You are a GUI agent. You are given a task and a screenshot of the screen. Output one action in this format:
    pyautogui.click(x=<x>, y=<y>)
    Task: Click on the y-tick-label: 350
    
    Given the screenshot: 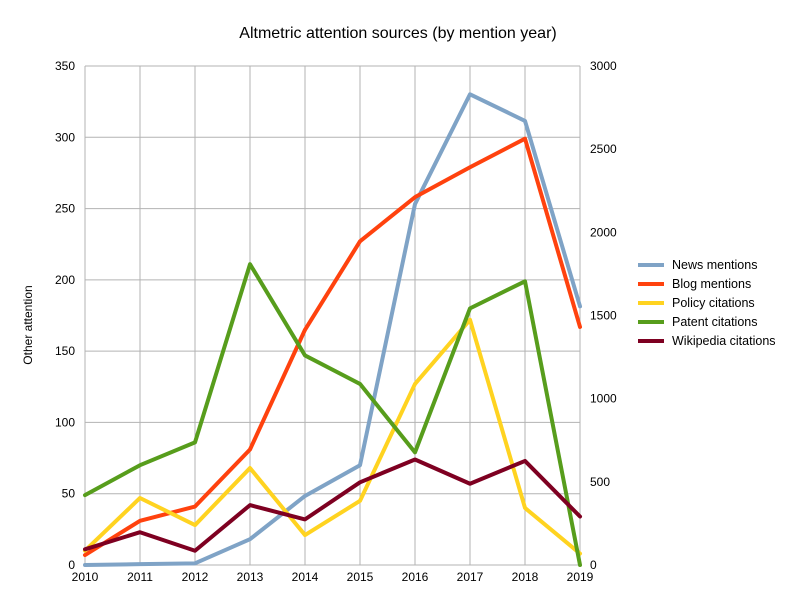 What is the action you would take?
    pyautogui.click(x=65, y=66)
    